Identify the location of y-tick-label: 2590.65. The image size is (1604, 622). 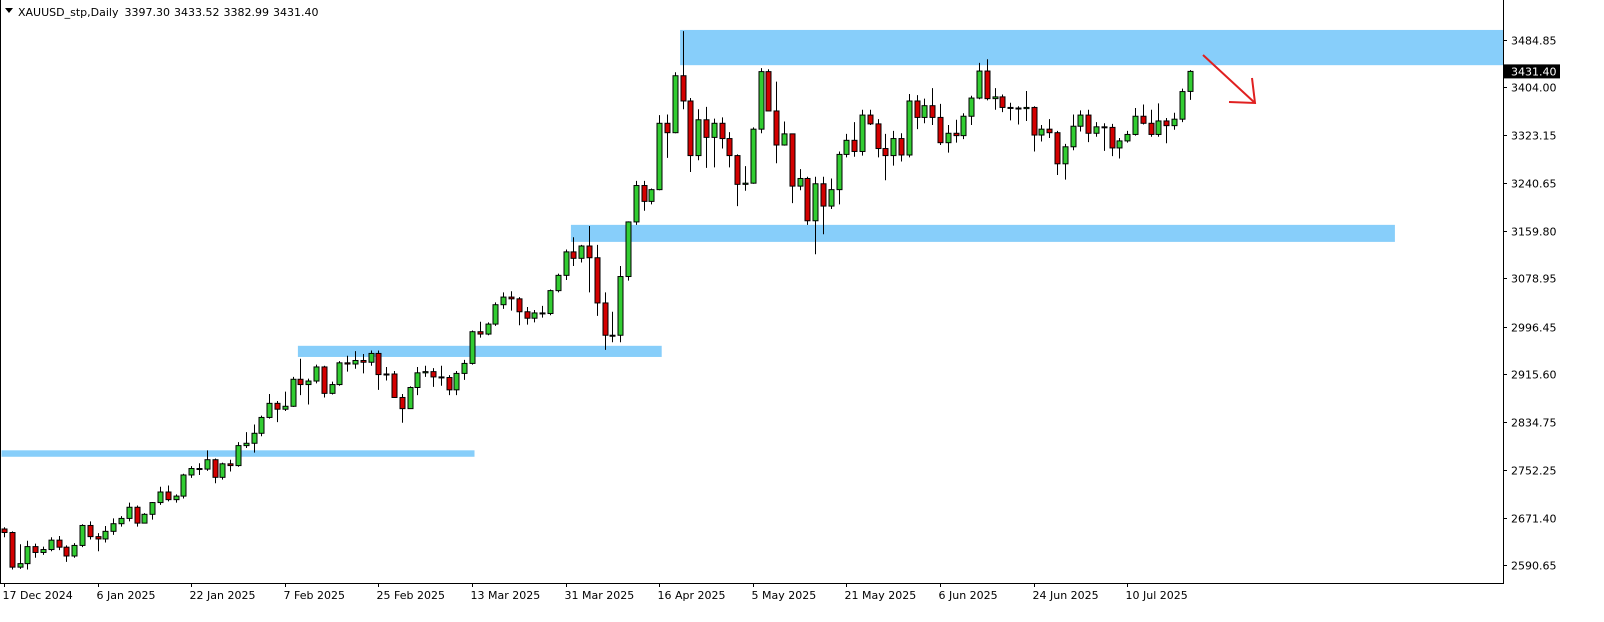
(1534, 566).